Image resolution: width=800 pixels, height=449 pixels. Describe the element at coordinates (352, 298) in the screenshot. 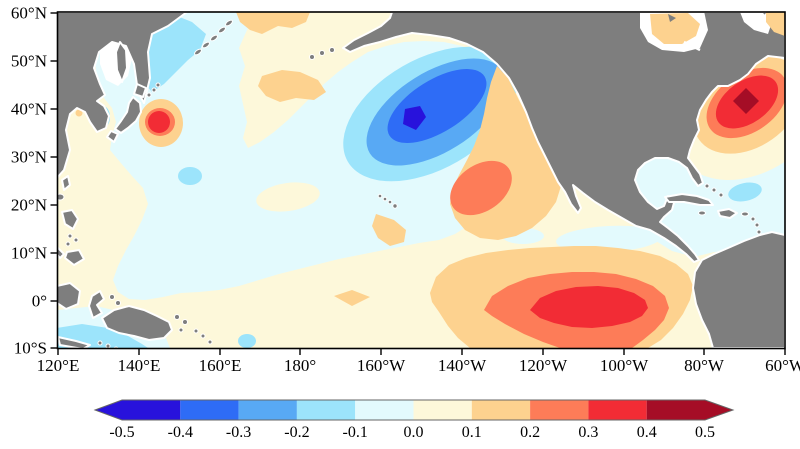

I see `contour-peach-dateline-diamond` at that location.